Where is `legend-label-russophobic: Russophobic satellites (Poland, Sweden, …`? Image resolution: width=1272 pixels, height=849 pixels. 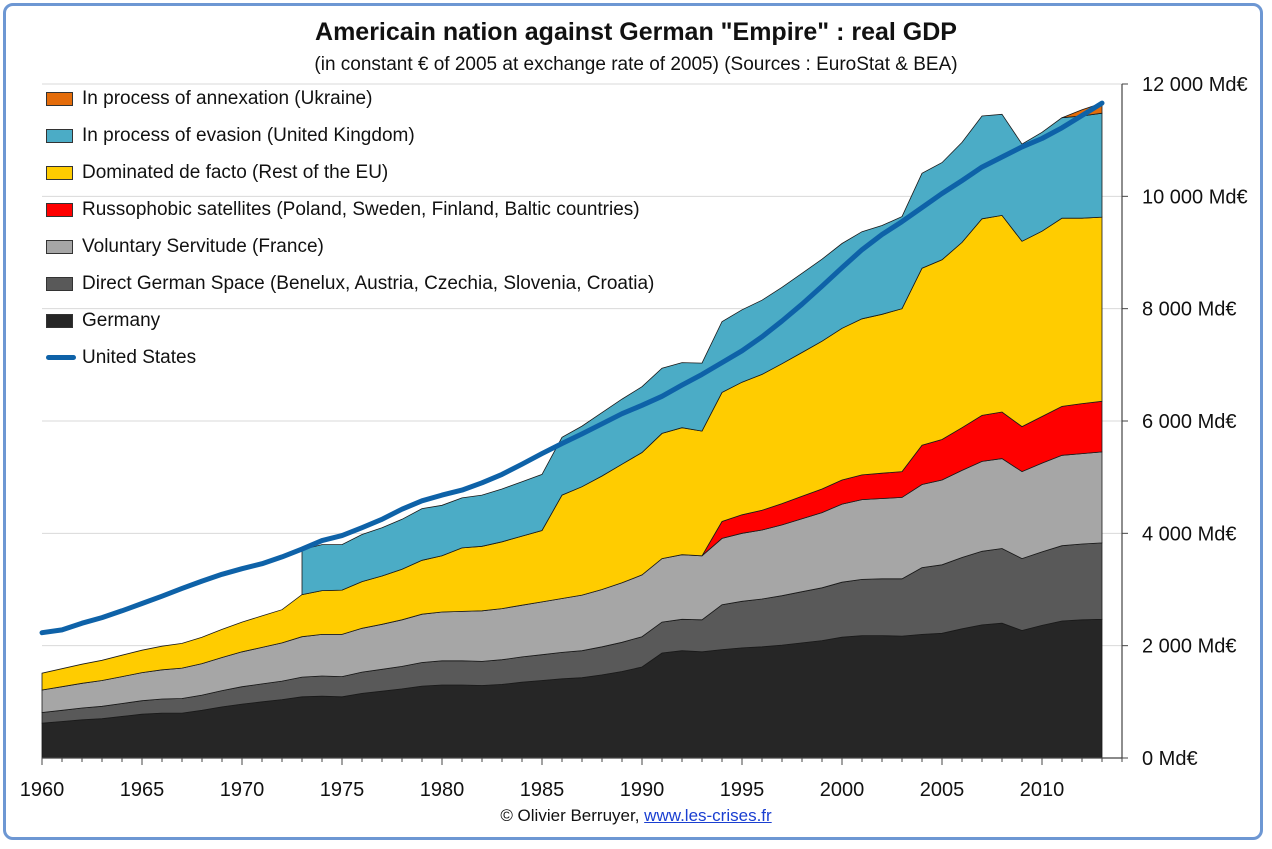
legend-label-russophobic: Russophobic satellites (Poland, Sweden, … is located at coordinates (361, 209).